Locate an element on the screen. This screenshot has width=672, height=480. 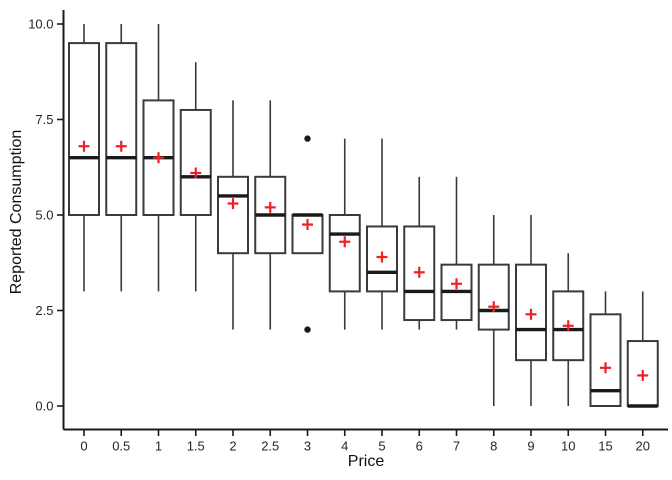
x-tick-label: 1 is located at coordinates (158, 446).